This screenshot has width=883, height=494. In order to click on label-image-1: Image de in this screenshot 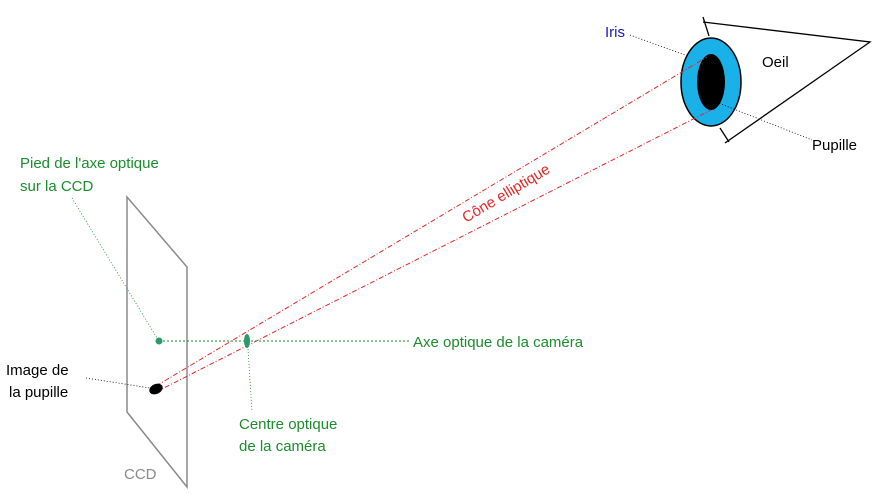, I will do `click(37, 370)`.